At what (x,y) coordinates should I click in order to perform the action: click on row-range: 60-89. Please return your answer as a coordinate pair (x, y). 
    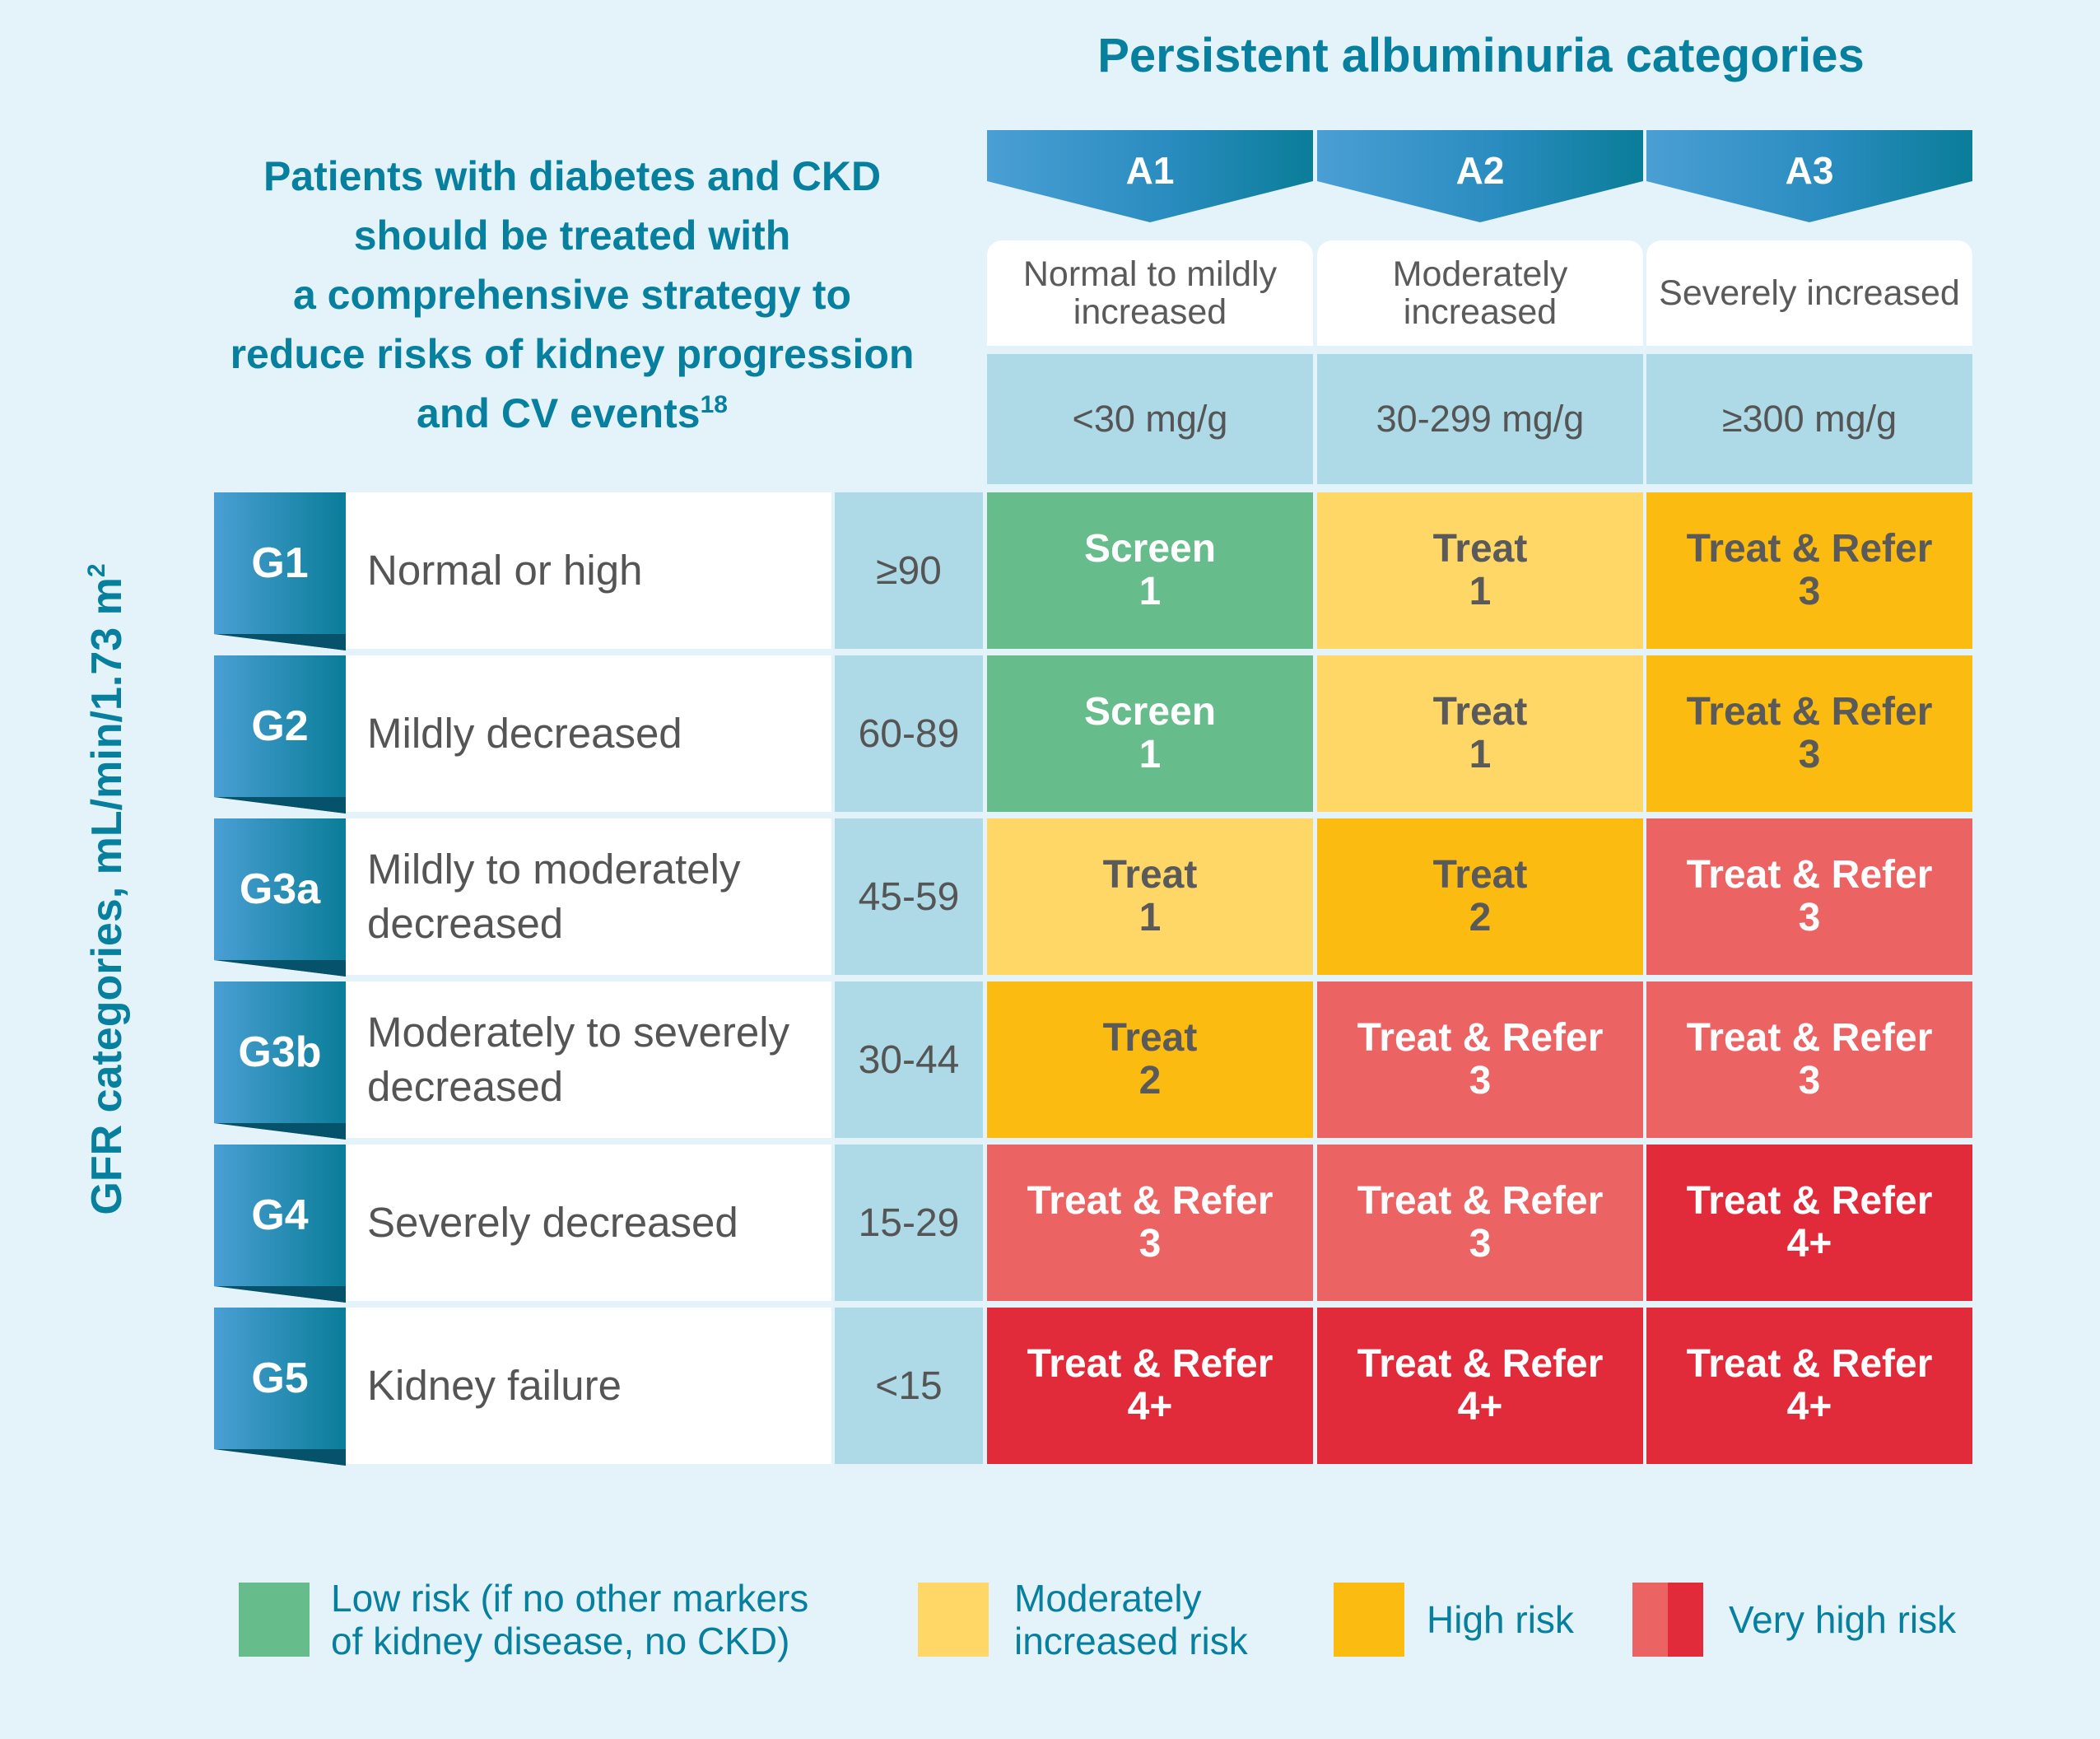
    Looking at the image, I should click on (909, 733).